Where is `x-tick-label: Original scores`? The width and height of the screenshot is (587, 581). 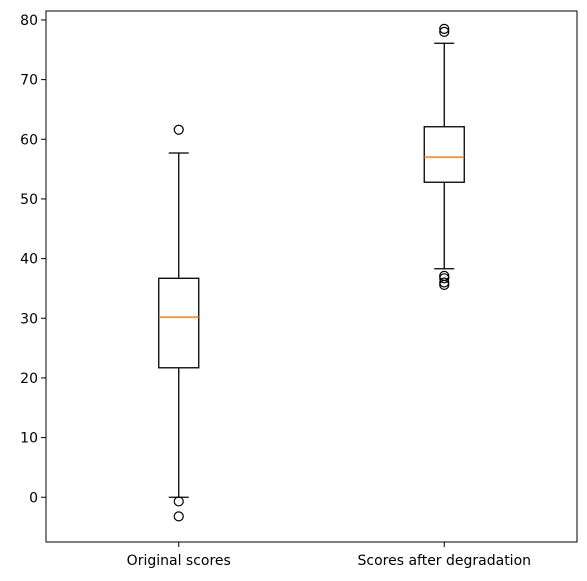
x-tick-label: Original scores is located at coordinates (179, 561).